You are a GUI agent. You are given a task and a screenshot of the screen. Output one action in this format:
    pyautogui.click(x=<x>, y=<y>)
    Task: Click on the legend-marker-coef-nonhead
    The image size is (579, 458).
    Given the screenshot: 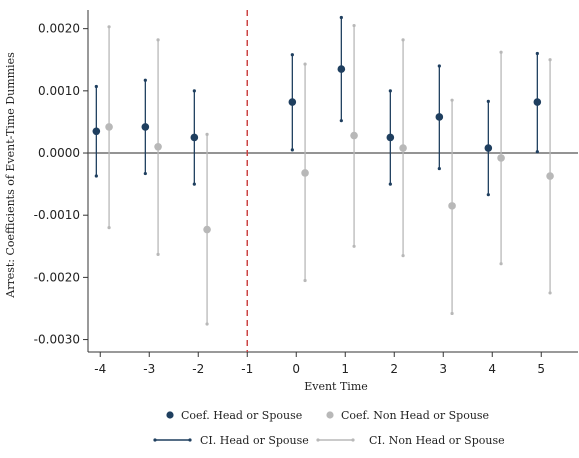 What is the action you would take?
    pyautogui.click(x=330, y=415)
    